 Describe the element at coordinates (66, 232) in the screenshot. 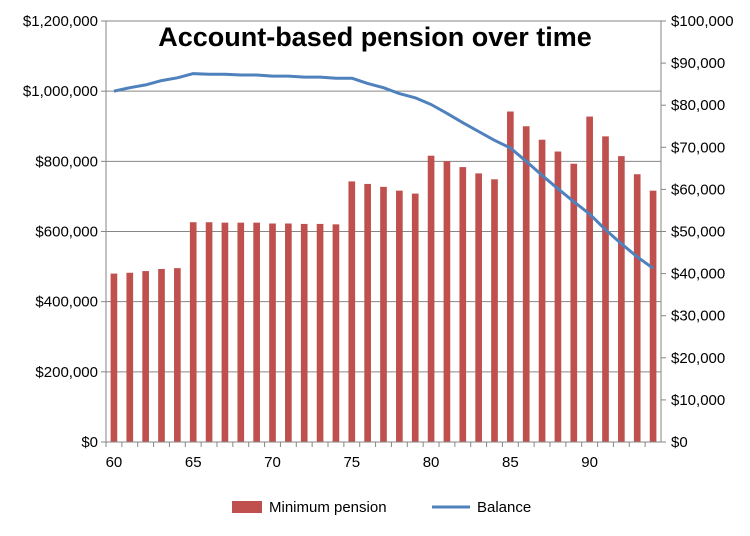

I see `left-tick-label: $600,000` at that location.